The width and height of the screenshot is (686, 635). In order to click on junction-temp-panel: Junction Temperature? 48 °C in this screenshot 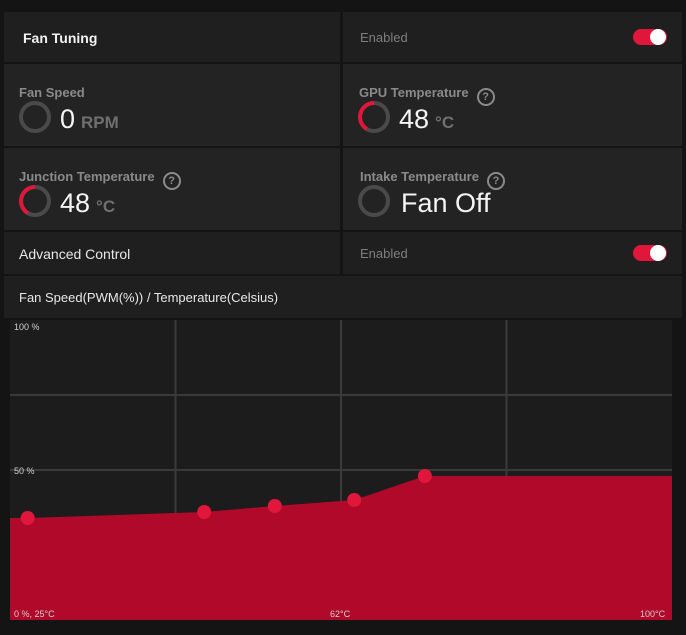, I will do `click(172, 189)`.